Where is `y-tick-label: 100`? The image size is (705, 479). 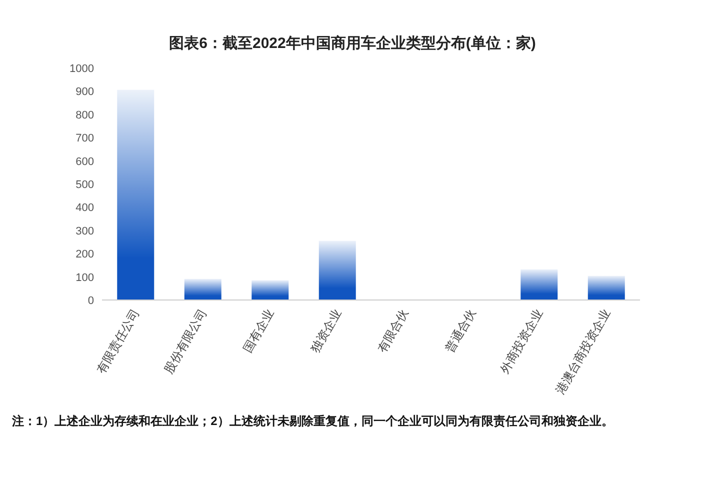 y-tick-label: 100 is located at coordinates (85, 278).